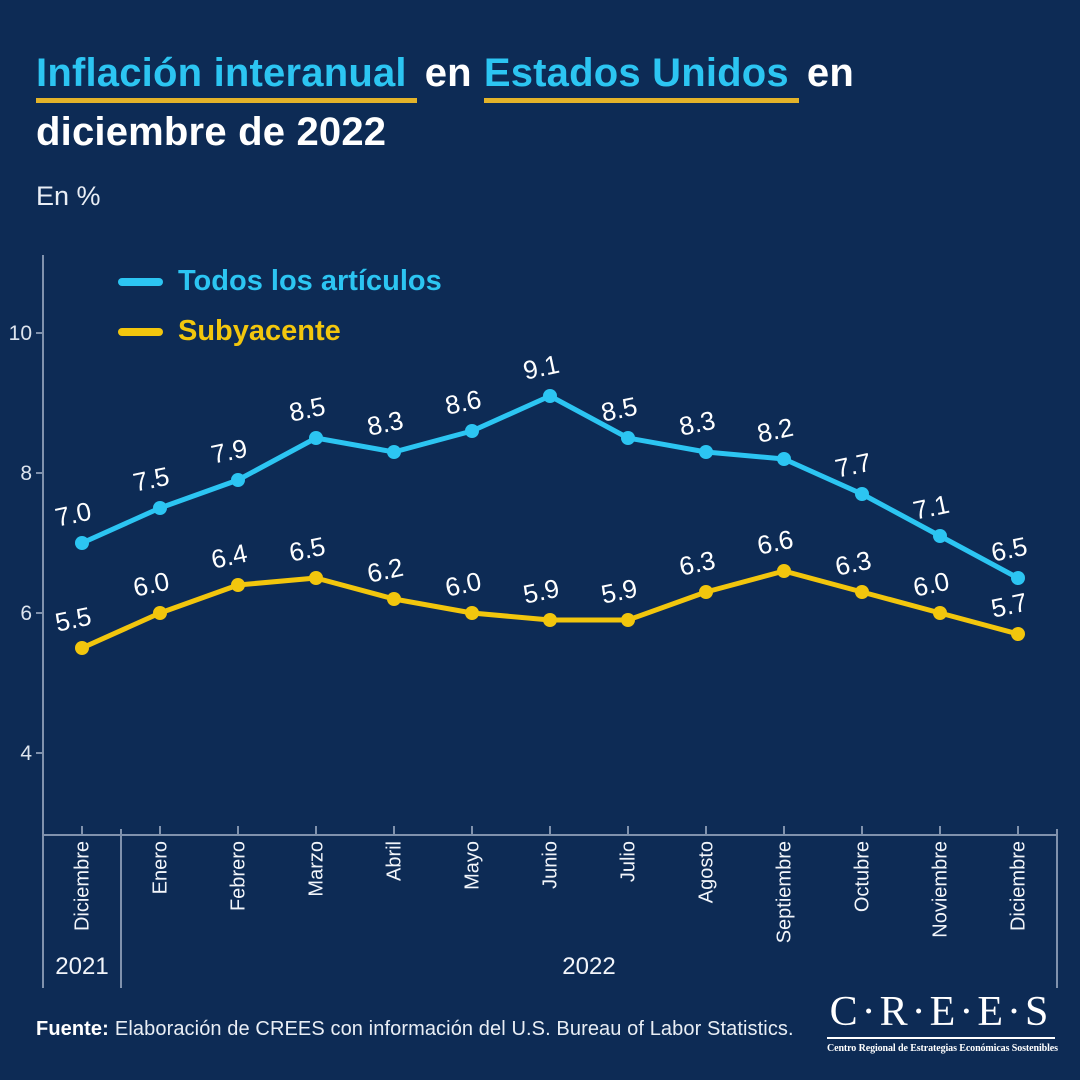  What do you see at coordinates (1009, 605) in the screenshot?
I see `data-point-label: 5.7` at bounding box center [1009, 605].